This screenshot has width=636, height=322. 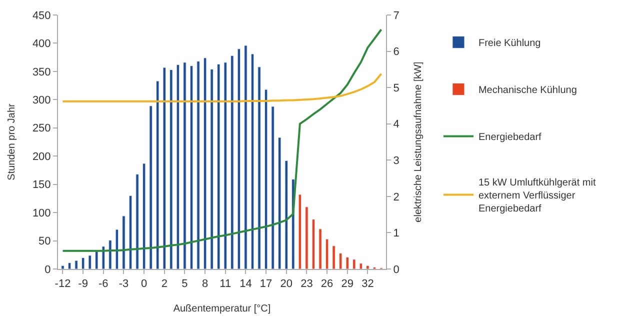 What do you see at coordinates (537, 196) in the screenshot?
I see `legend-label: 15 kW Umluftkühlgerät mit externem Verflüssiger Energiebedarf` at bounding box center [537, 196].